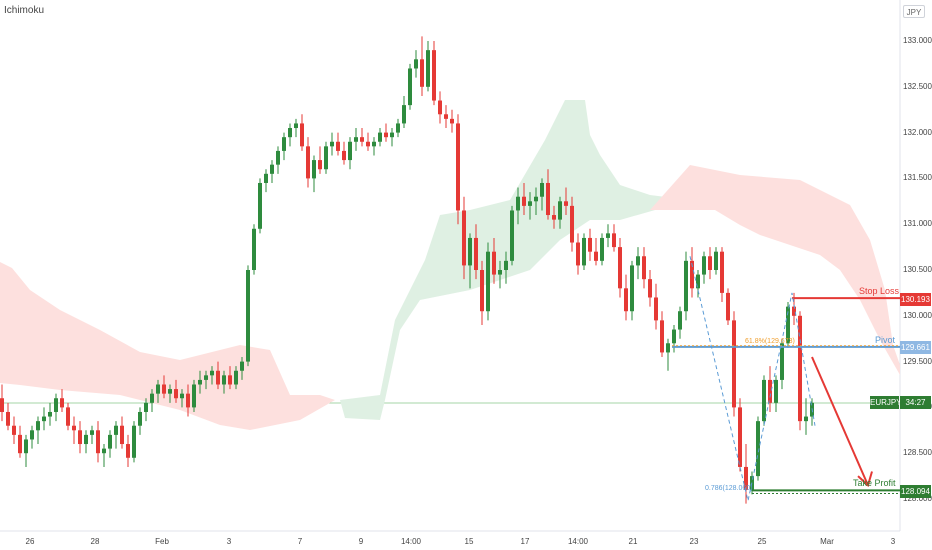 The width and height of the screenshot is (932, 550). What do you see at coordinates (917, 132) in the screenshot?
I see `price-tick-label: 132.000` at bounding box center [917, 132].